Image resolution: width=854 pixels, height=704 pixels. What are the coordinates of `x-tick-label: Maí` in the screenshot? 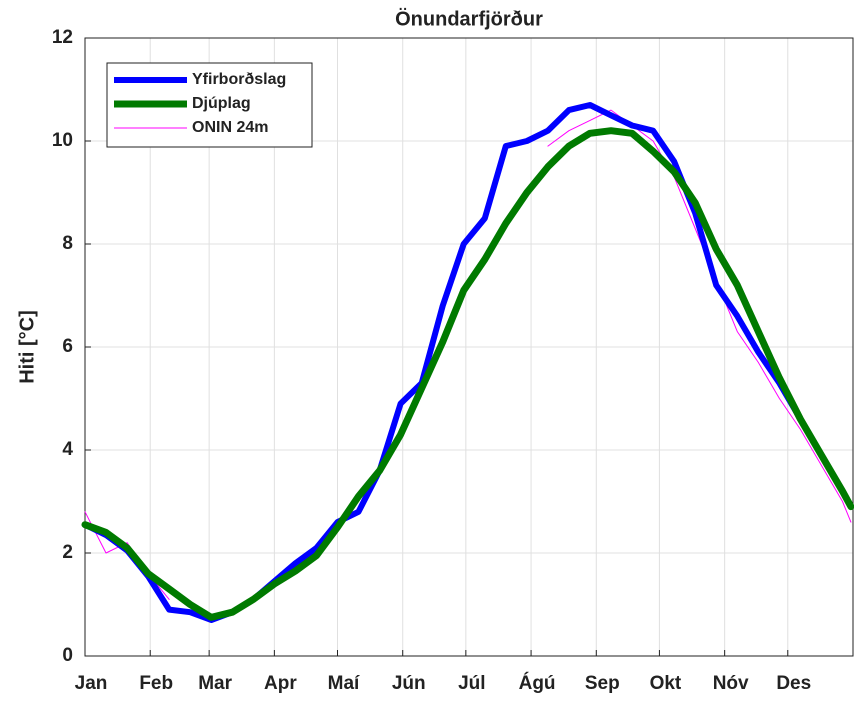 It's located at (344, 683).